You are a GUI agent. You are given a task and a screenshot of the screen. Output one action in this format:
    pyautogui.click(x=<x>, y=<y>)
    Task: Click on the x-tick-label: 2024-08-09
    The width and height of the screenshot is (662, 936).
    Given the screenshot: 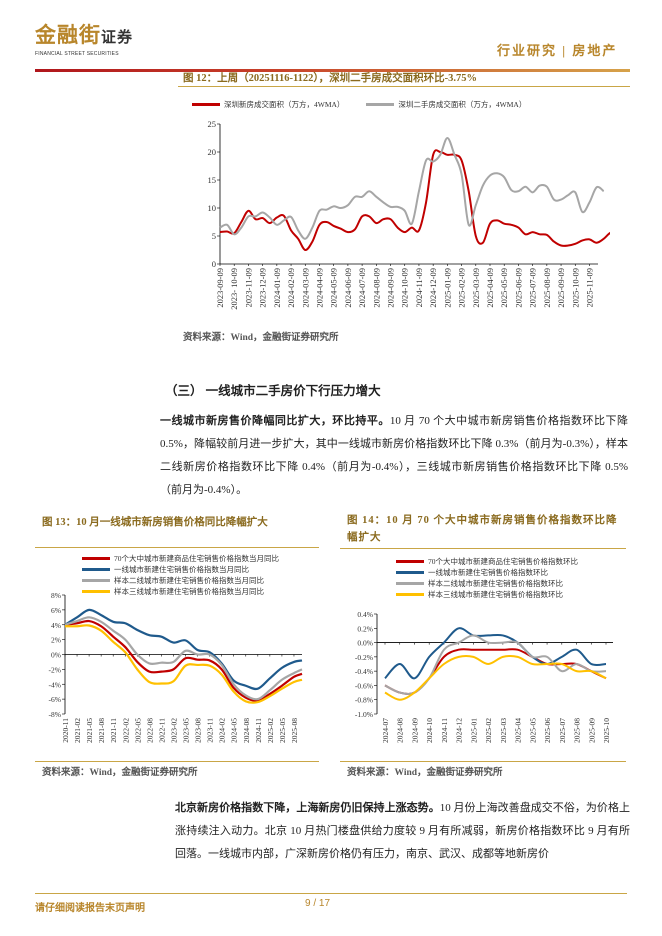 What is the action you would take?
    pyautogui.click(x=376, y=288)
    